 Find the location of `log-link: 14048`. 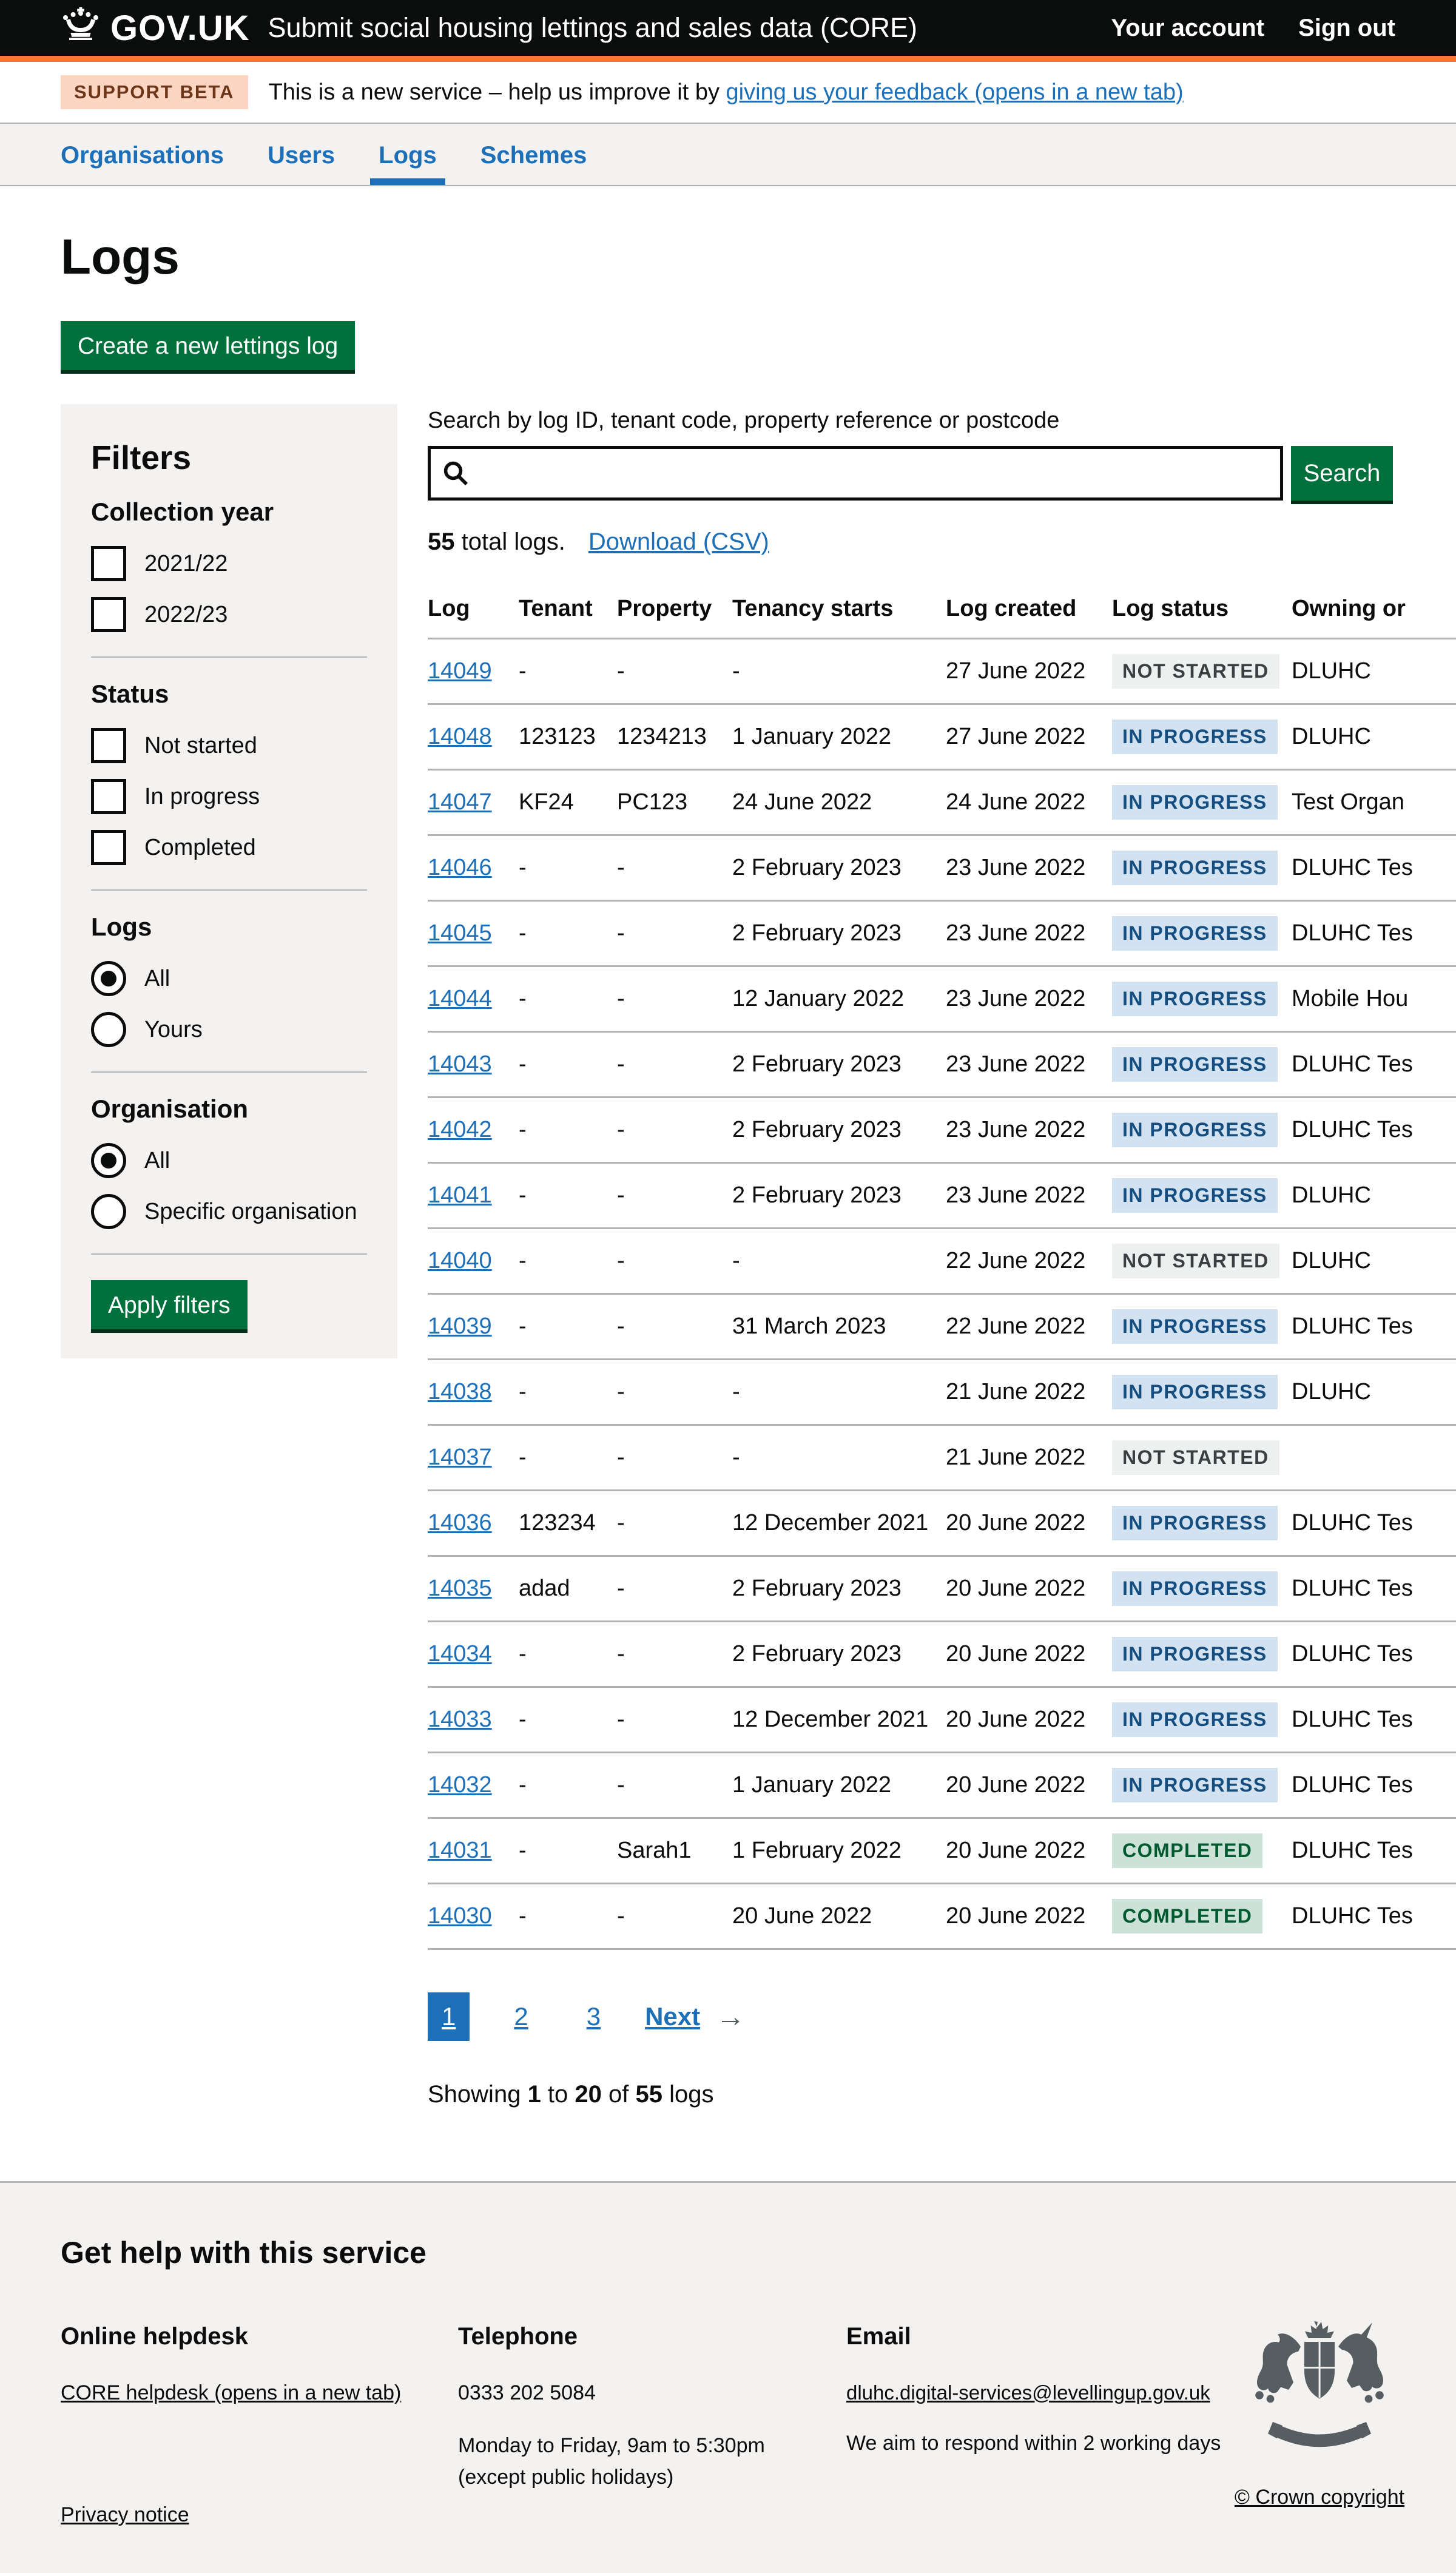

log-link: 14048 is located at coordinates (460, 736).